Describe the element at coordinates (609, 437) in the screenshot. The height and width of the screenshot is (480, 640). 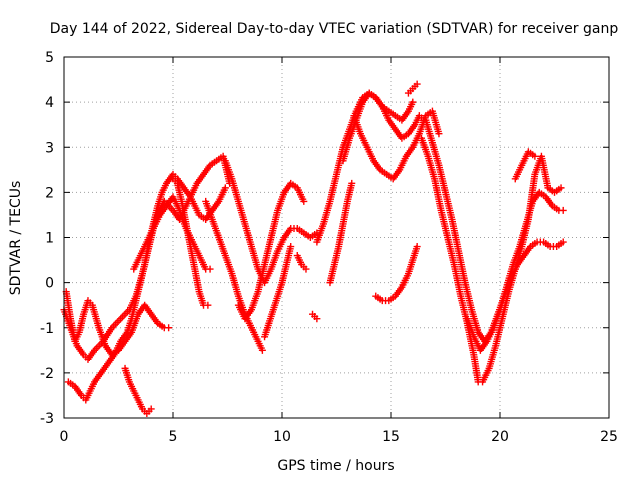
I see `x-tick-label: 25` at that location.